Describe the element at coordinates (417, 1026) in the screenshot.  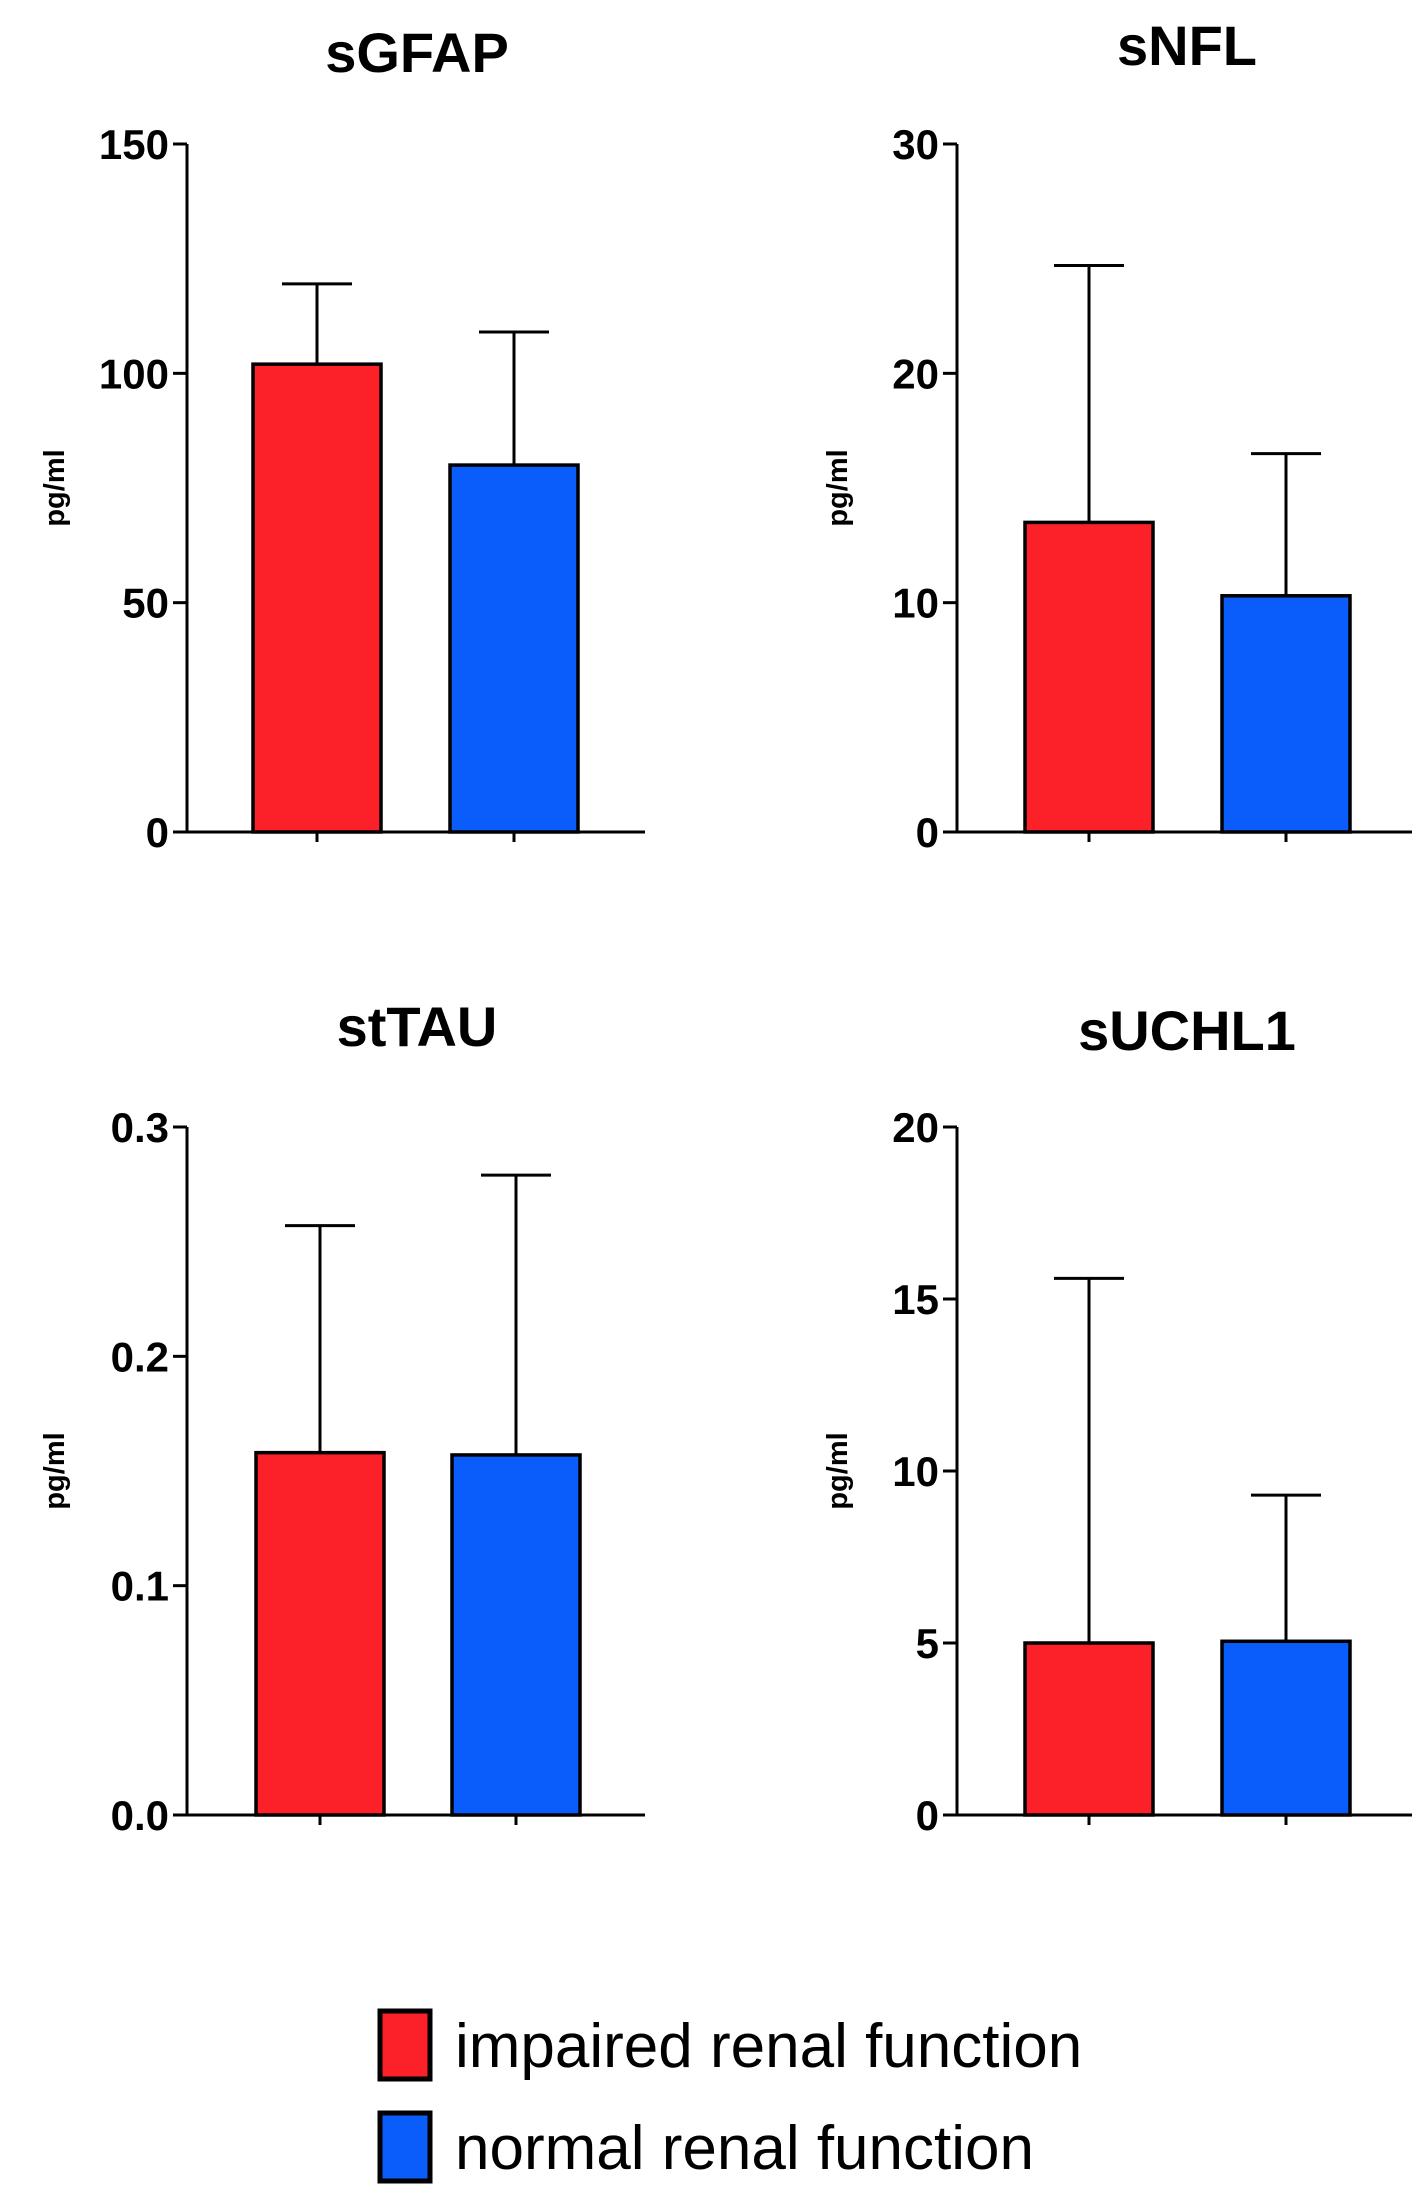
I see `chart-title: stTAU` at that location.